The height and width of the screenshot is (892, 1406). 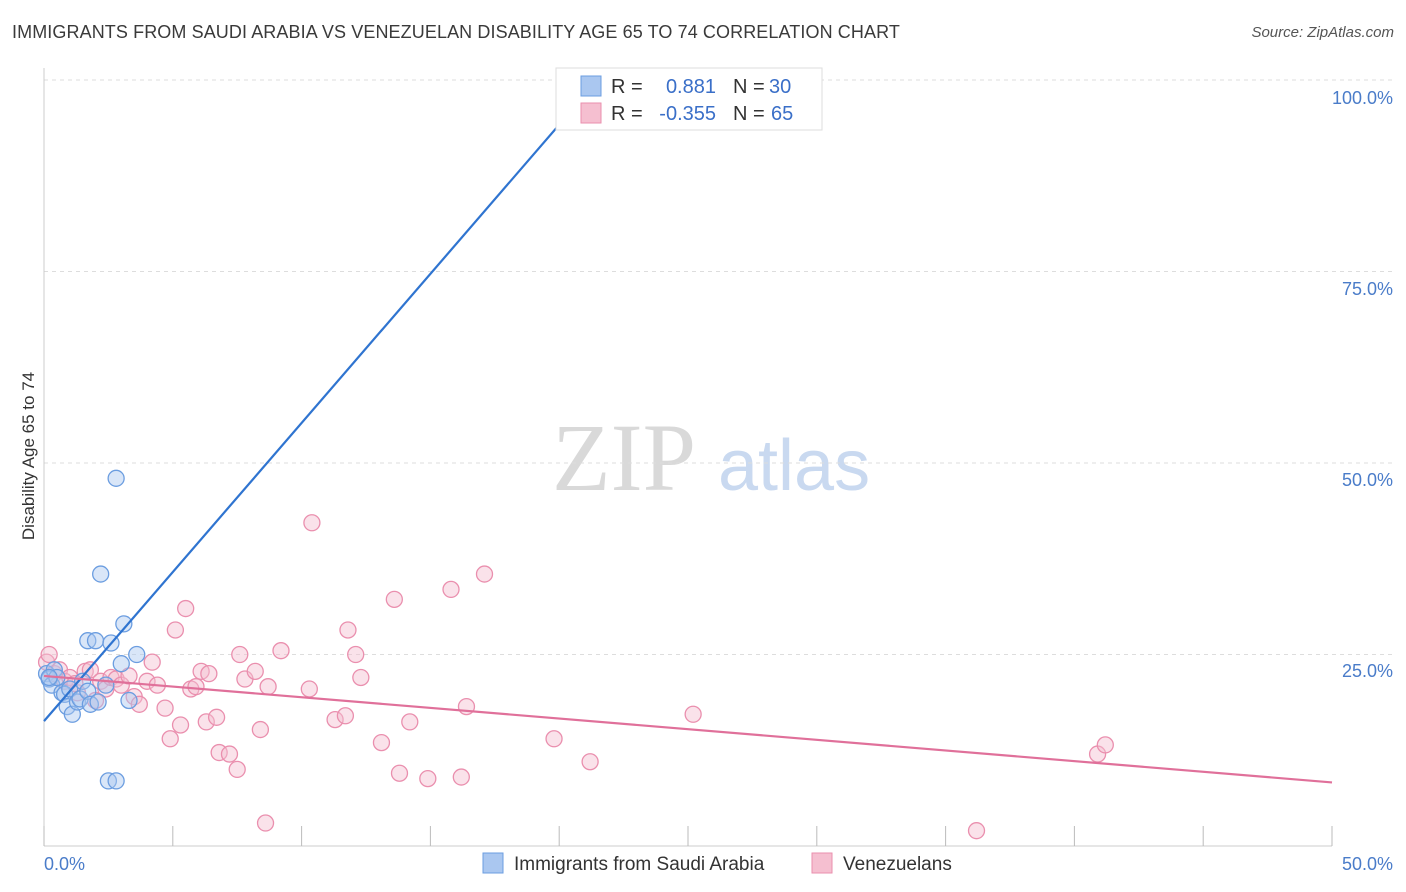 What do you see at coordinates (794, 466) in the screenshot?
I see `watermark-atlas: atlas` at bounding box center [794, 466].